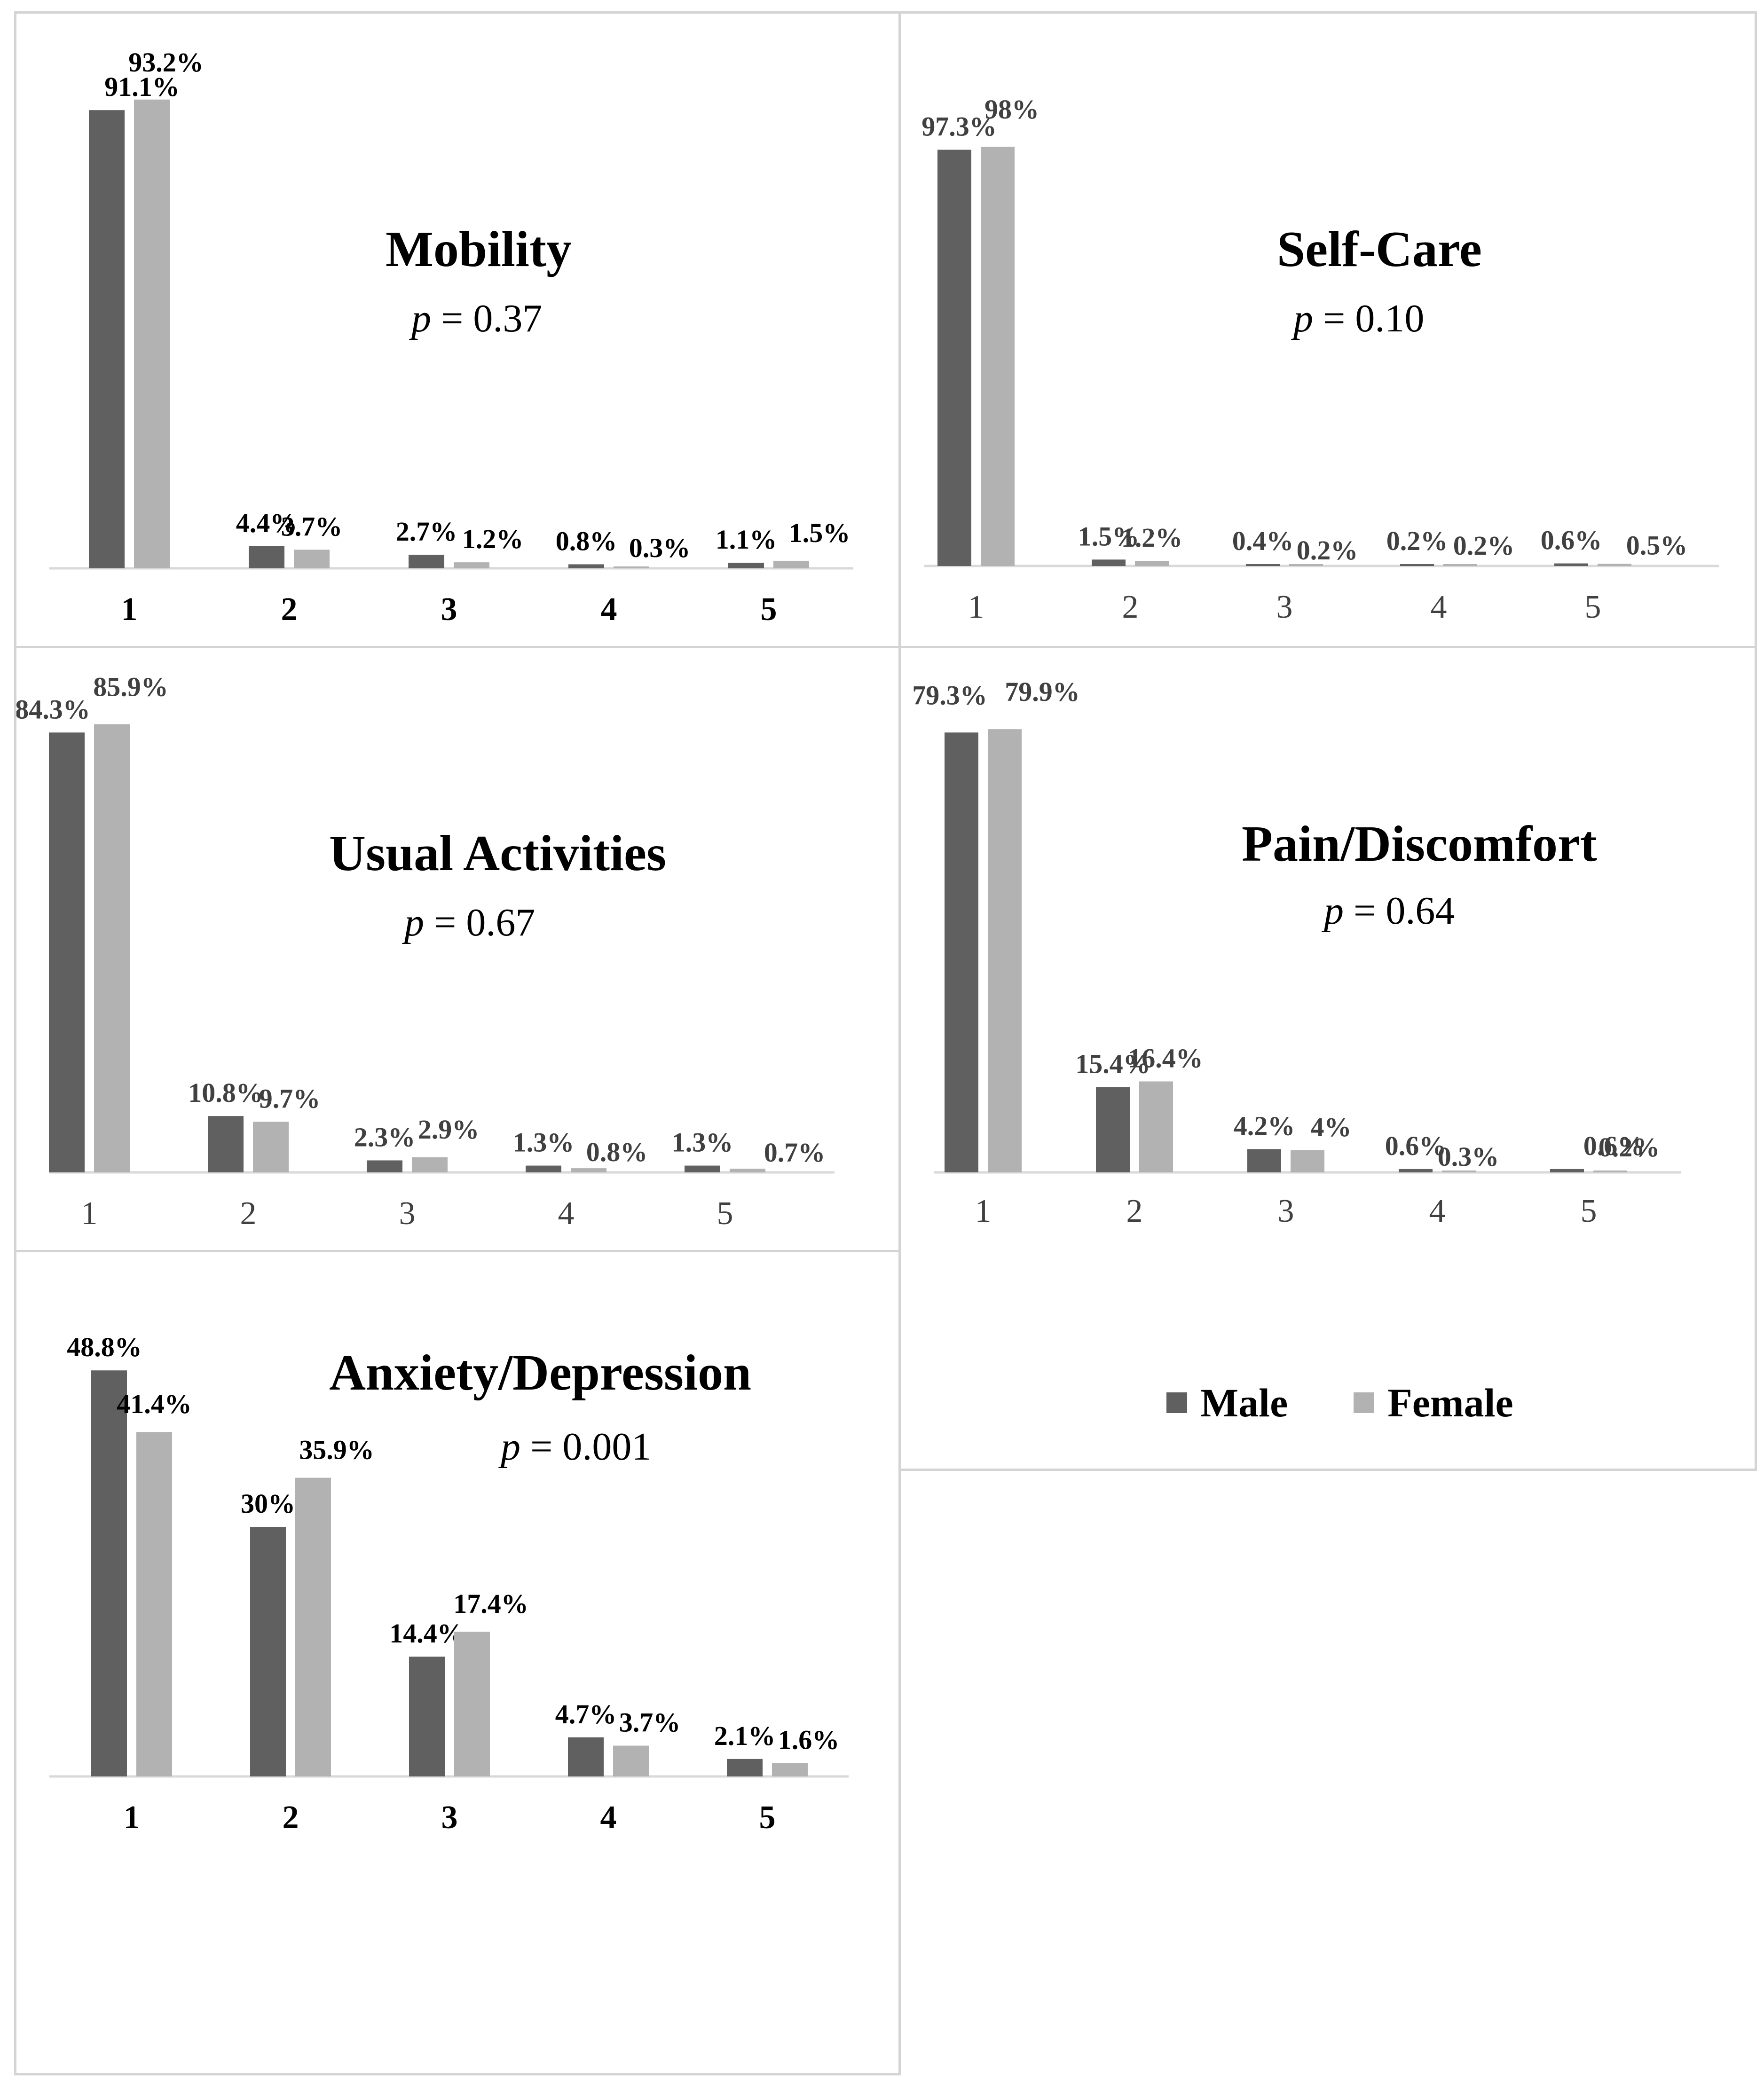  I want to click on pain-tick-label-2: 2, so click(1134, 1211).